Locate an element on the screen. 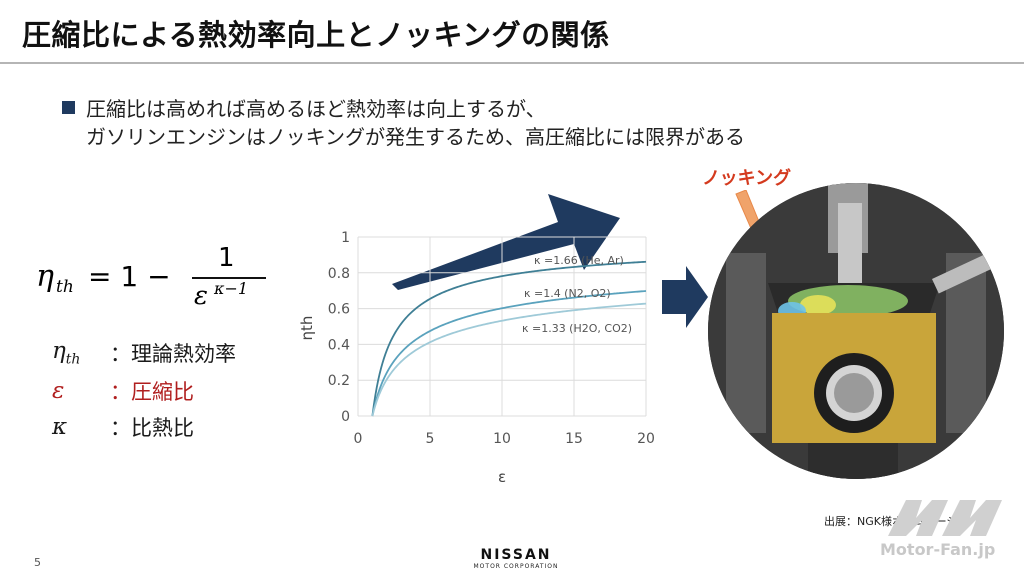  legend-kappa: κ ：比熱比 is located at coordinates (123, 427).